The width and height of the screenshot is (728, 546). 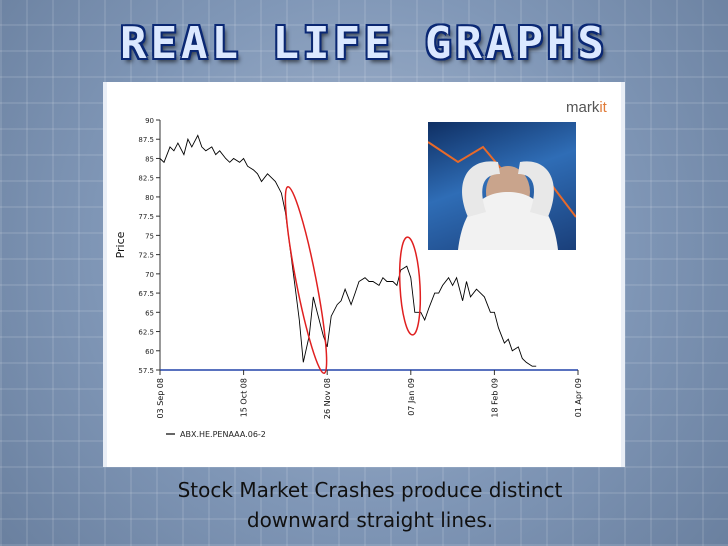 What do you see at coordinates (536, 189) in the screenshot?
I see `photo-right-arm` at bounding box center [536, 189].